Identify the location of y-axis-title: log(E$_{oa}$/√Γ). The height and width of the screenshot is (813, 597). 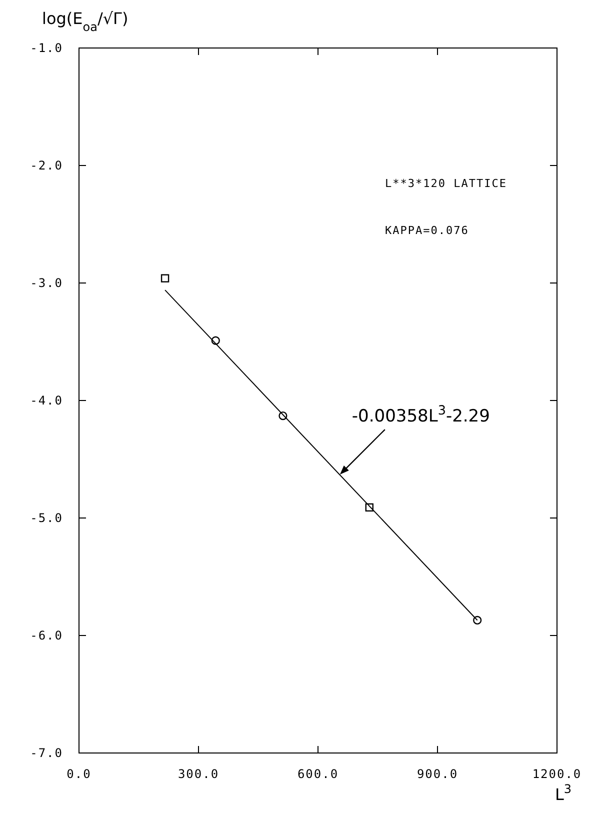
(85, 21).